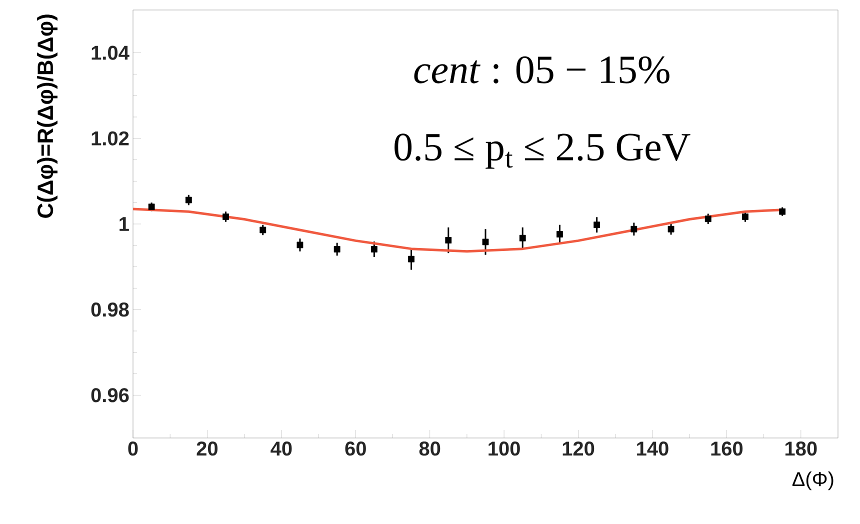 The width and height of the screenshot is (860, 524). What do you see at coordinates (133, 449) in the screenshot?
I see `x-tick-label: 0` at bounding box center [133, 449].